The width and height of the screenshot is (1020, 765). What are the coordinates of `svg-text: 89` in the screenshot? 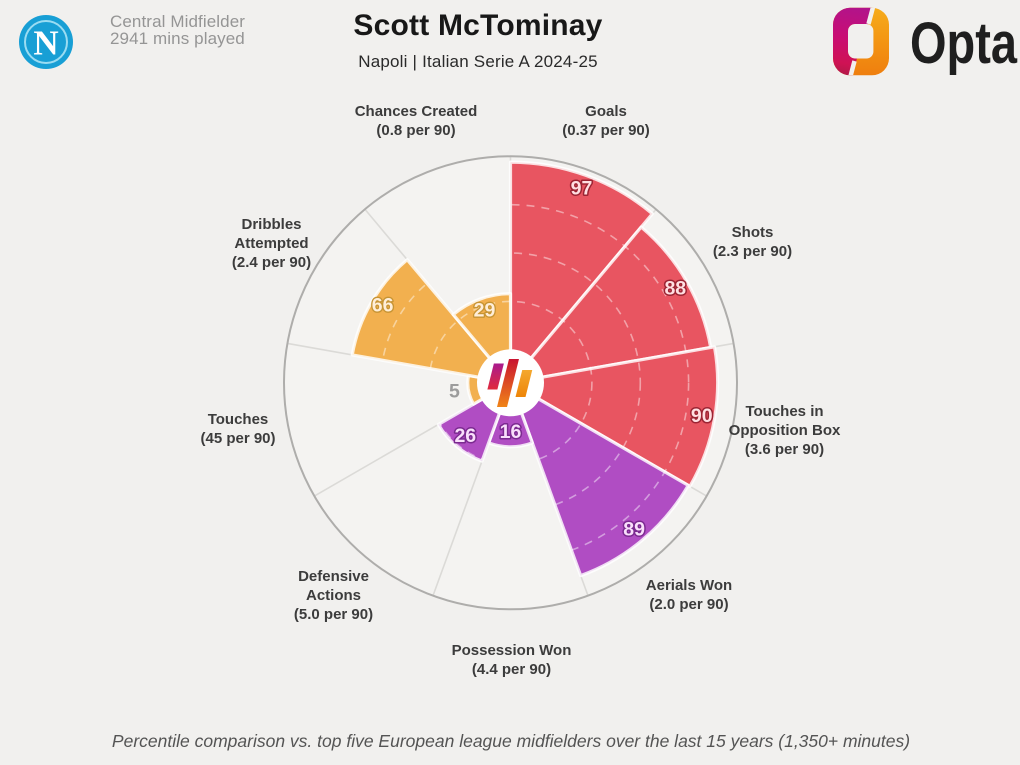 It's located at (634, 529).